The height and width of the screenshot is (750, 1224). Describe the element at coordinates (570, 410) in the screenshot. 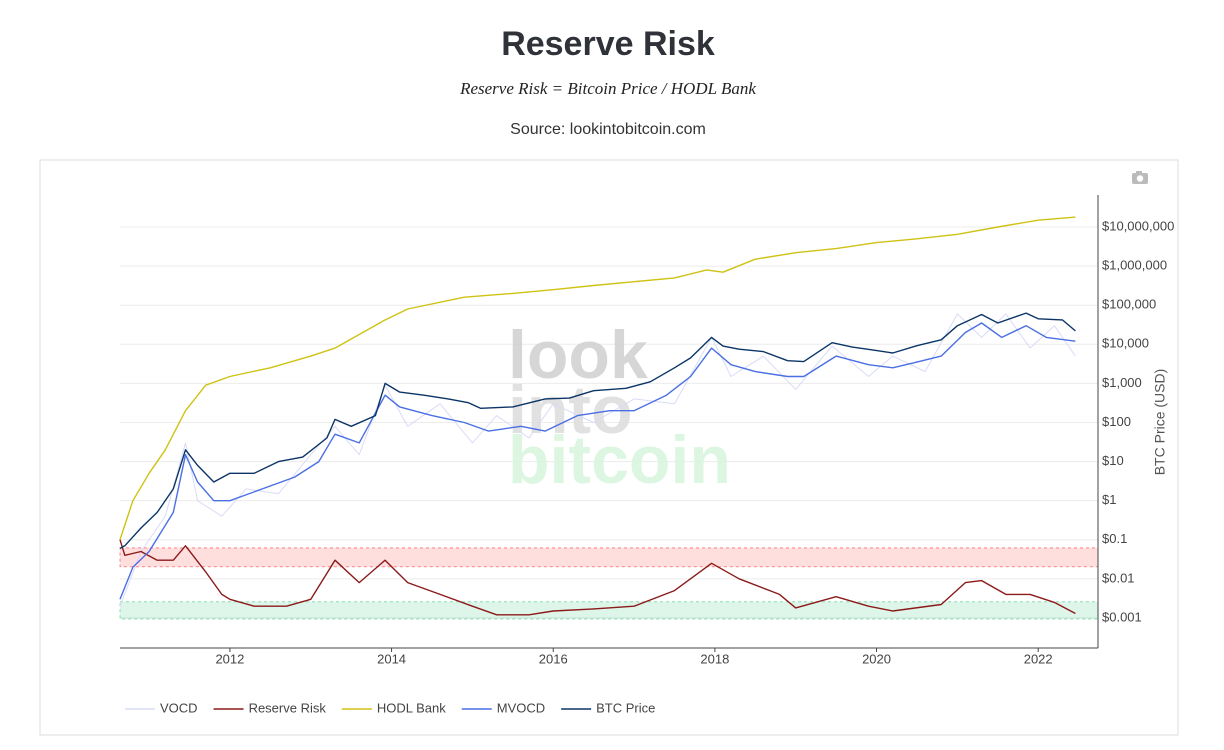

I see `watermark: into` at that location.